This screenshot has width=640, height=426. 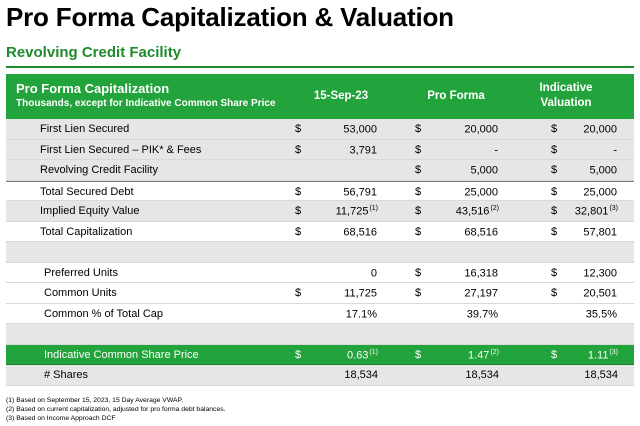 I want to click on value-15-sep-23: 0, so click(x=373, y=273).